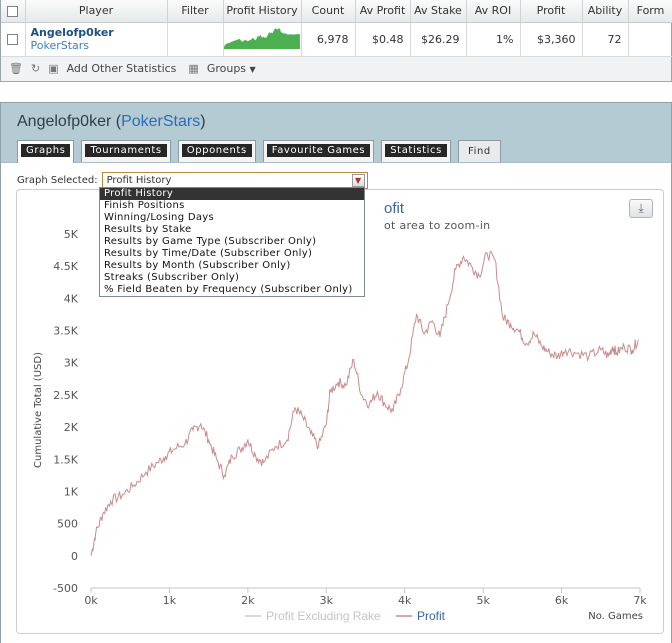 This screenshot has width=672, height=643. Describe the element at coordinates (615, 616) in the screenshot. I see `x-axis-label: No. Games` at that location.